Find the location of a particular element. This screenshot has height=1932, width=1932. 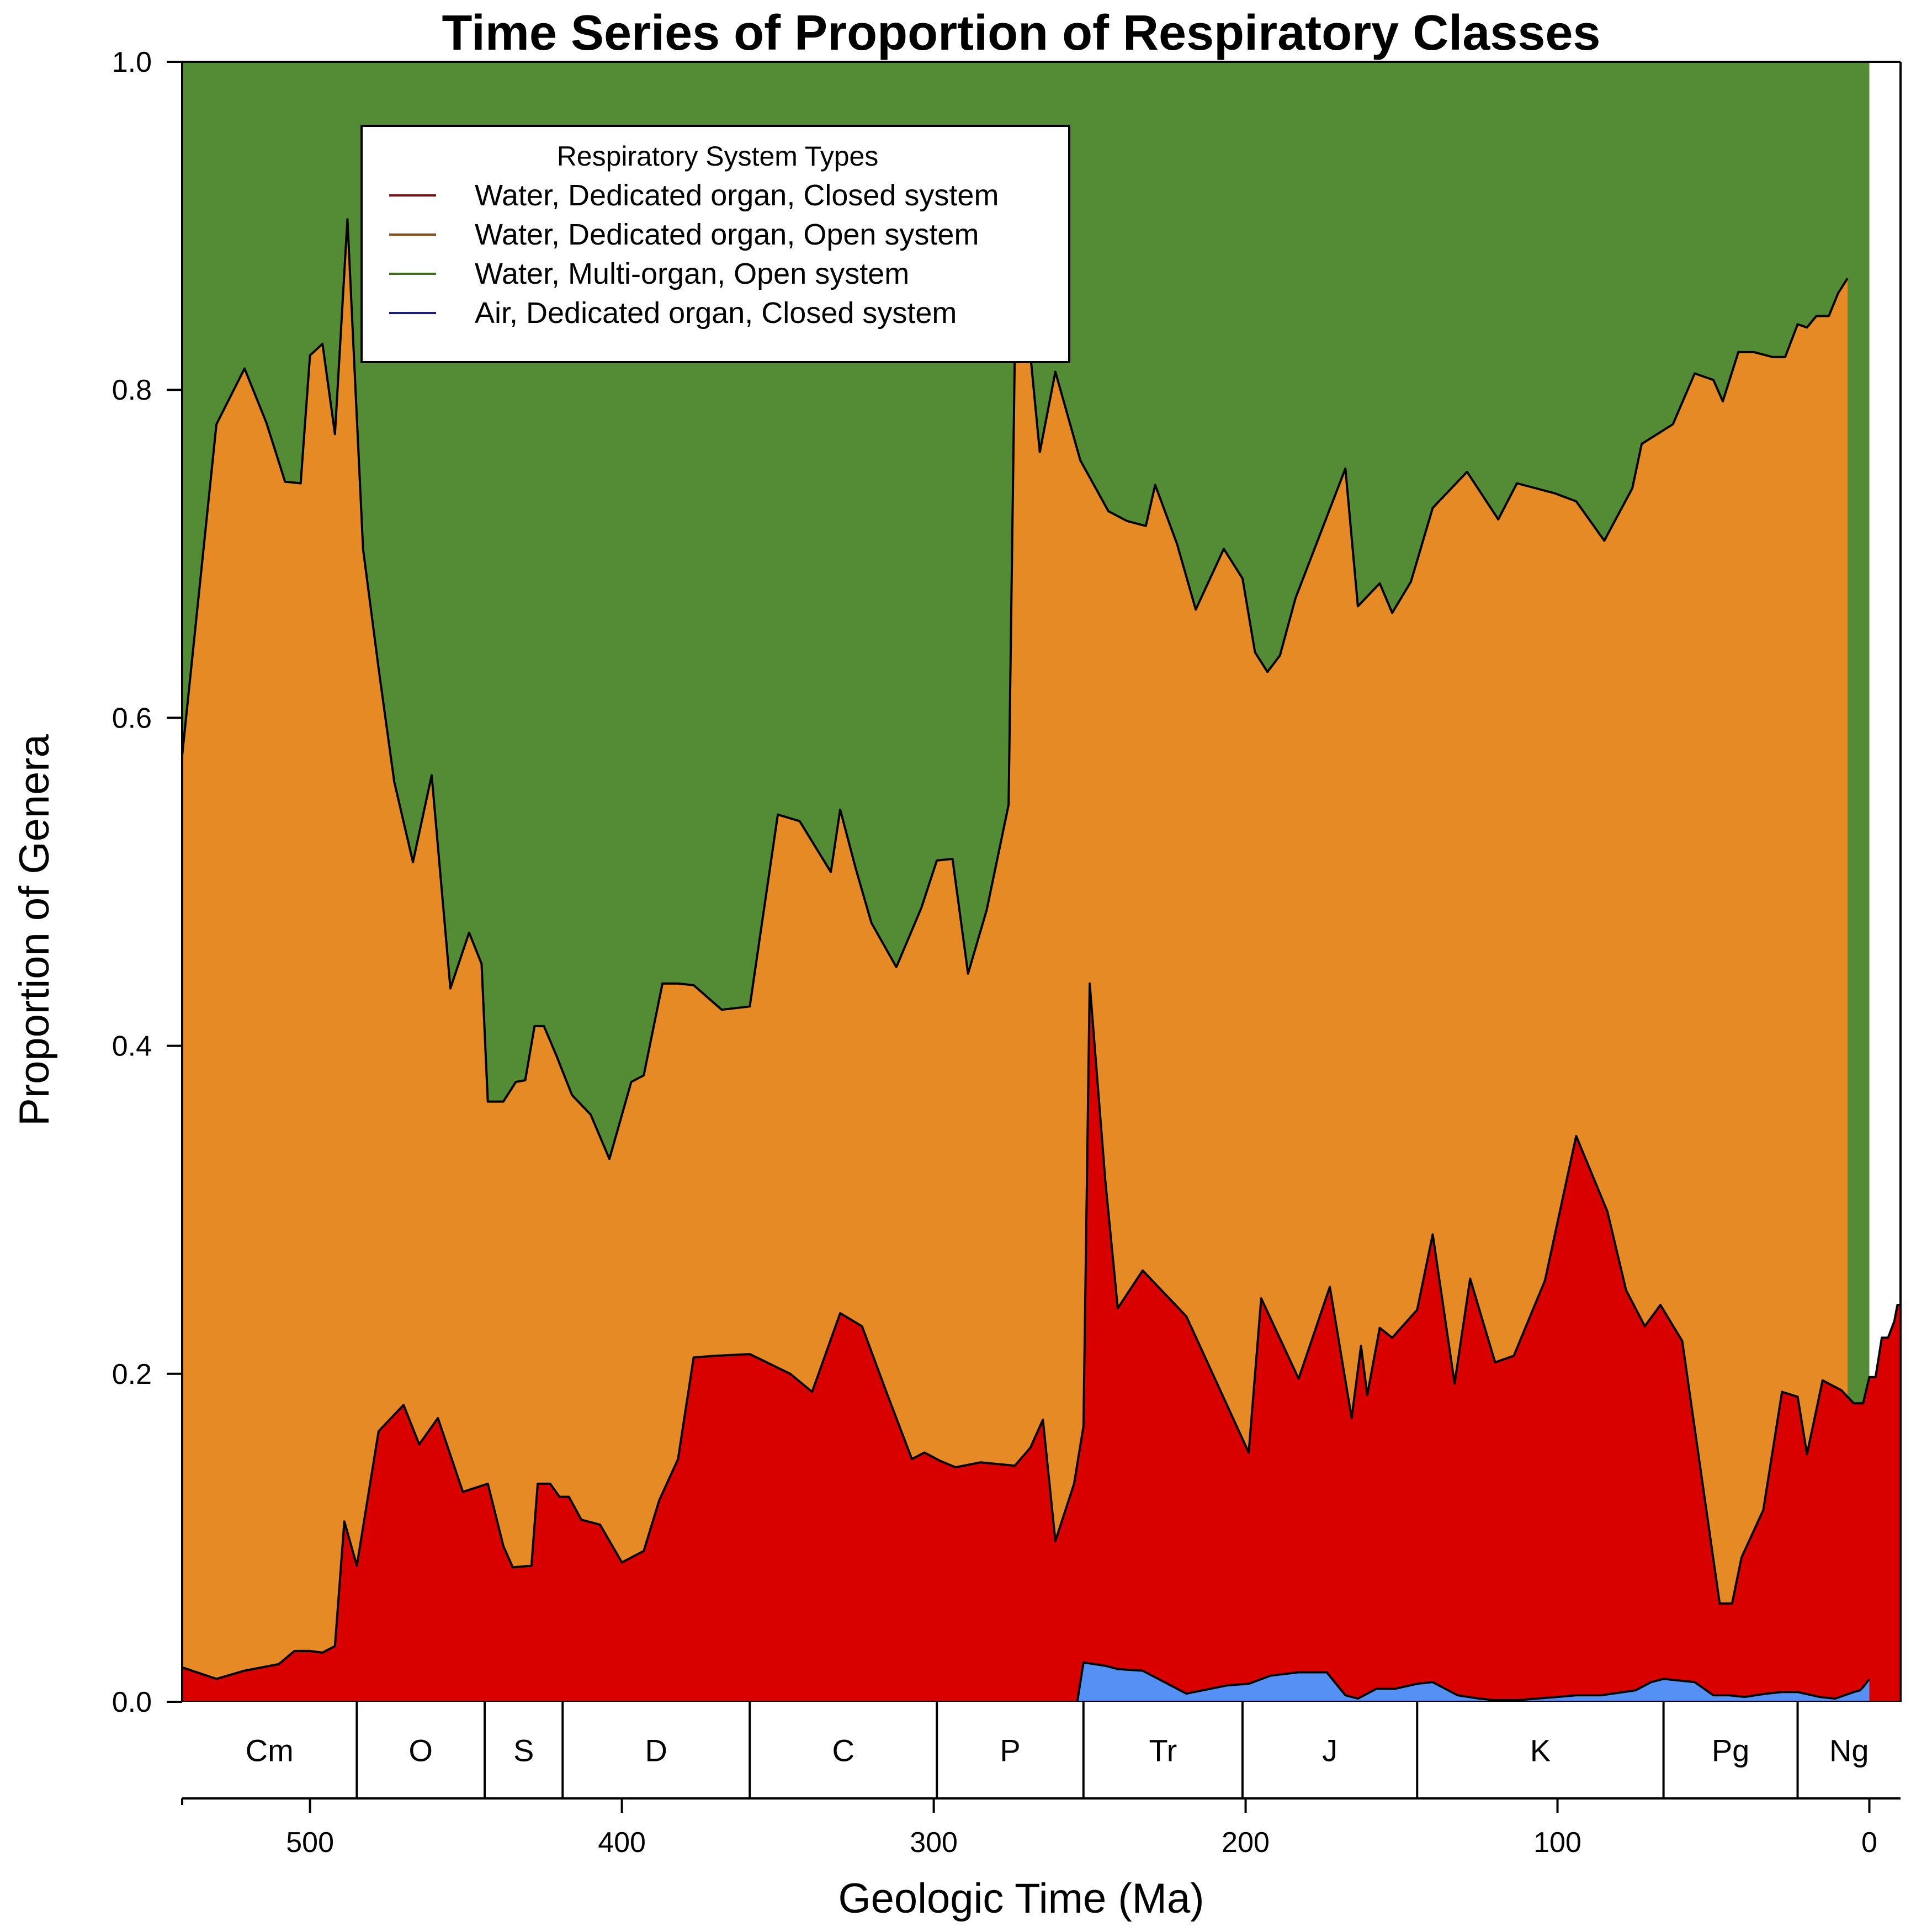

period-bar: Cm O S D C P Tr J K Pg Ng is located at coordinates (1042, 1751).